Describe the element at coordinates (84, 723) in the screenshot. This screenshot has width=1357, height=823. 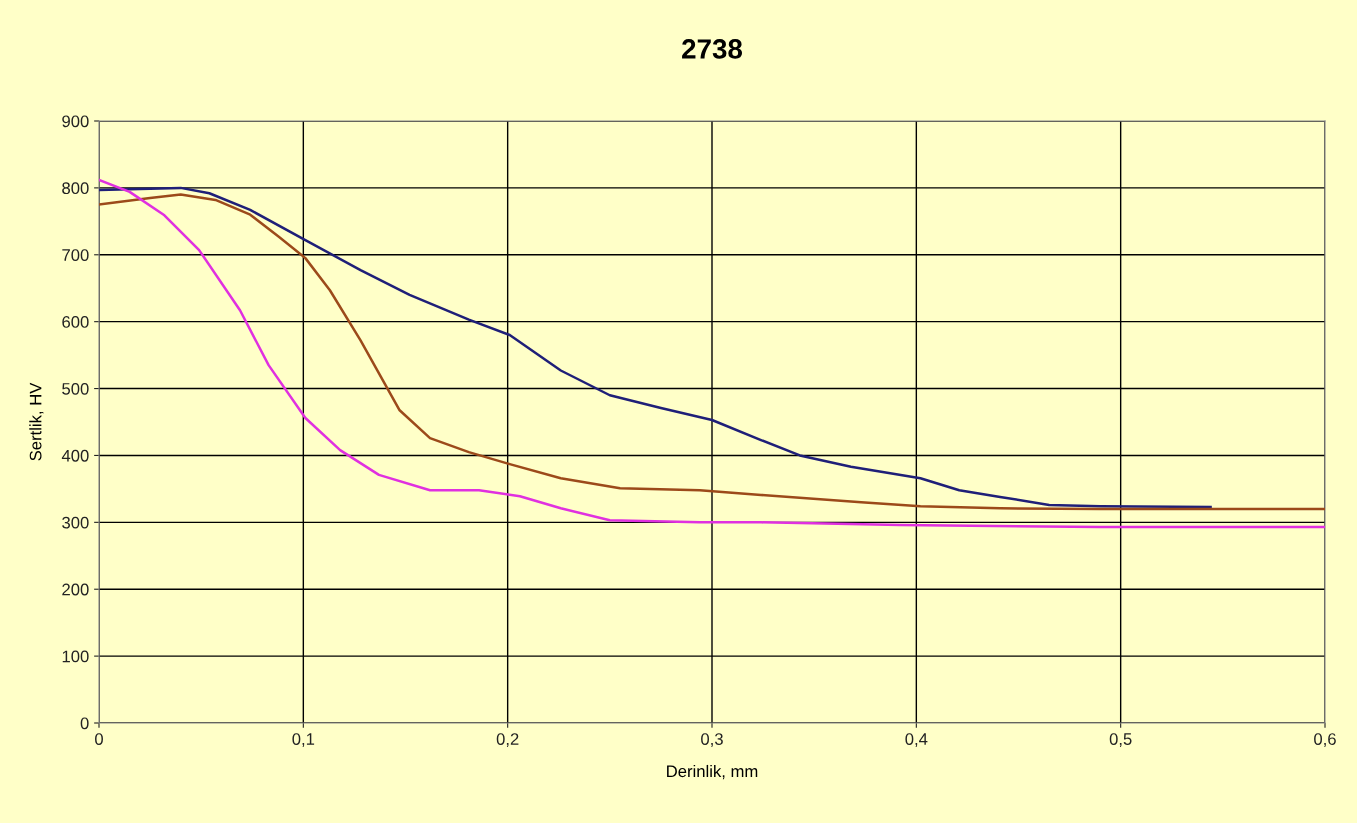
I see `y-tick-label: 0` at that location.